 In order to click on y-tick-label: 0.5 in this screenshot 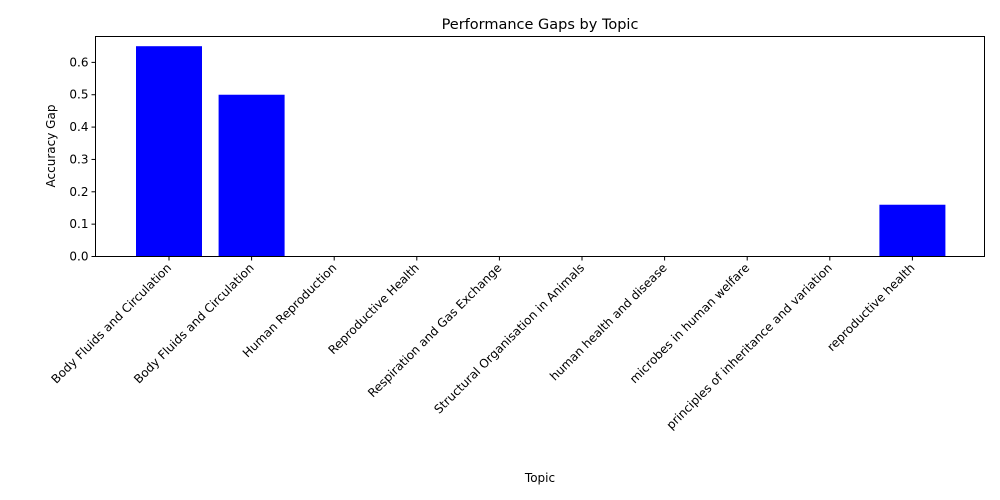, I will do `click(78, 95)`.